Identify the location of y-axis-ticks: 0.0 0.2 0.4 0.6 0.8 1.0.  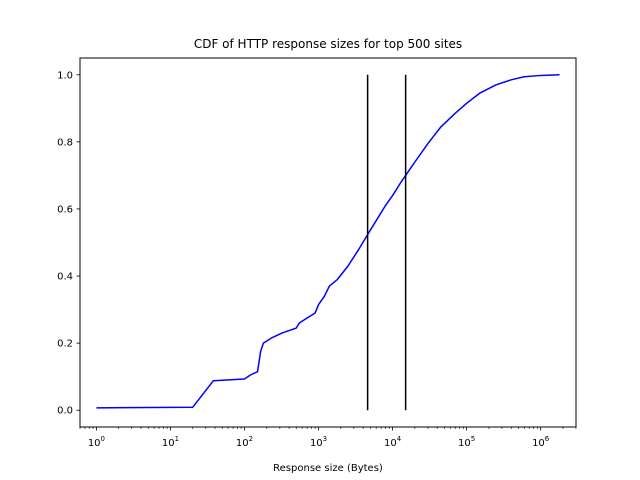
(68, 243).